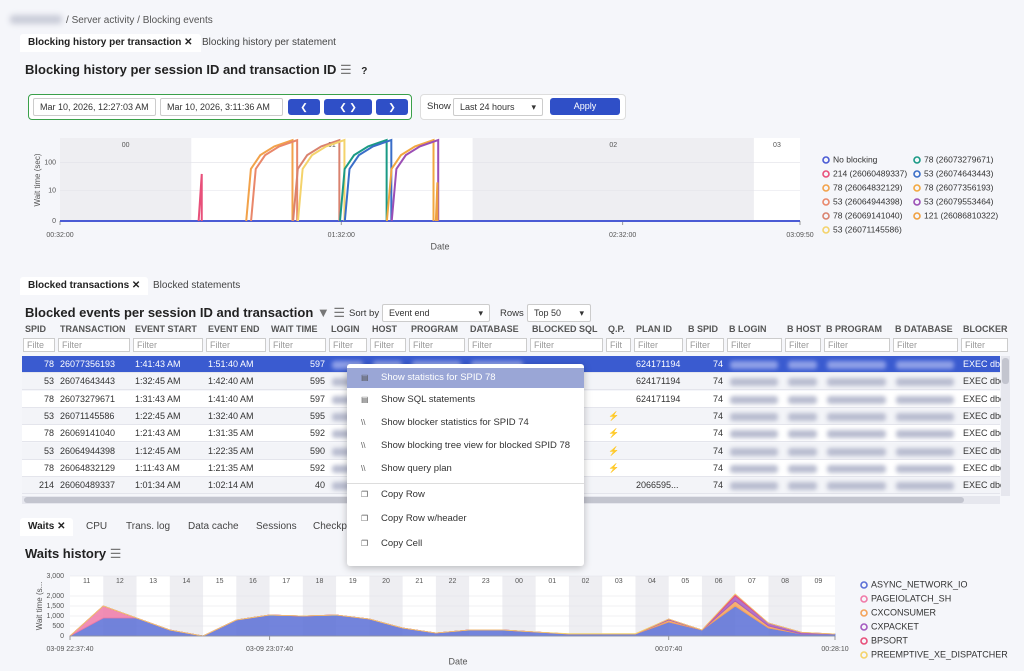 This screenshot has height=671, width=1024. What do you see at coordinates (552, 581) in the screenshot?
I see `band-label: 01` at bounding box center [552, 581].